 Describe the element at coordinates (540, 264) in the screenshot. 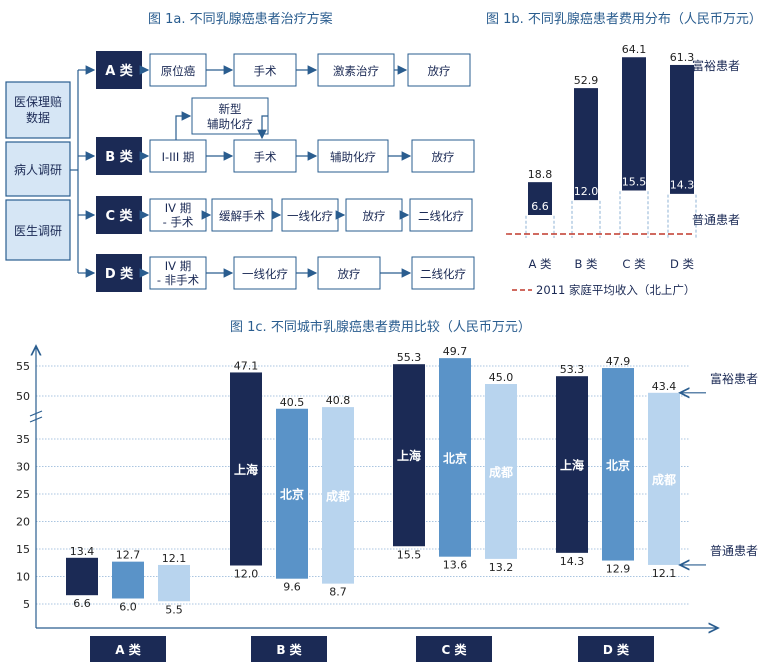

I see `x-tick-label: A 类` at that location.